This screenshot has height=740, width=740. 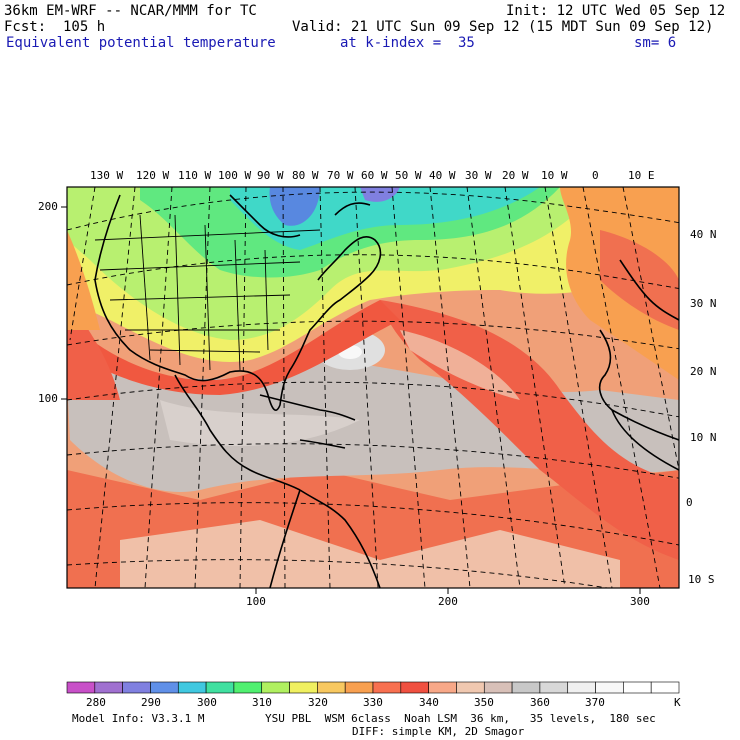 I want to click on grid-y-label: 100, so click(x=48, y=398).